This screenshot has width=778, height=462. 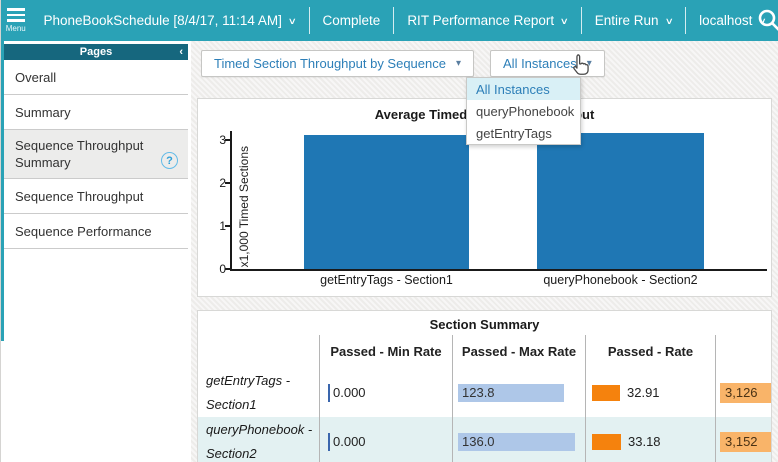 What do you see at coordinates (222, 183) in the screenshot?
I see `y-tick-label: 2` at bounding box center [222, 183].